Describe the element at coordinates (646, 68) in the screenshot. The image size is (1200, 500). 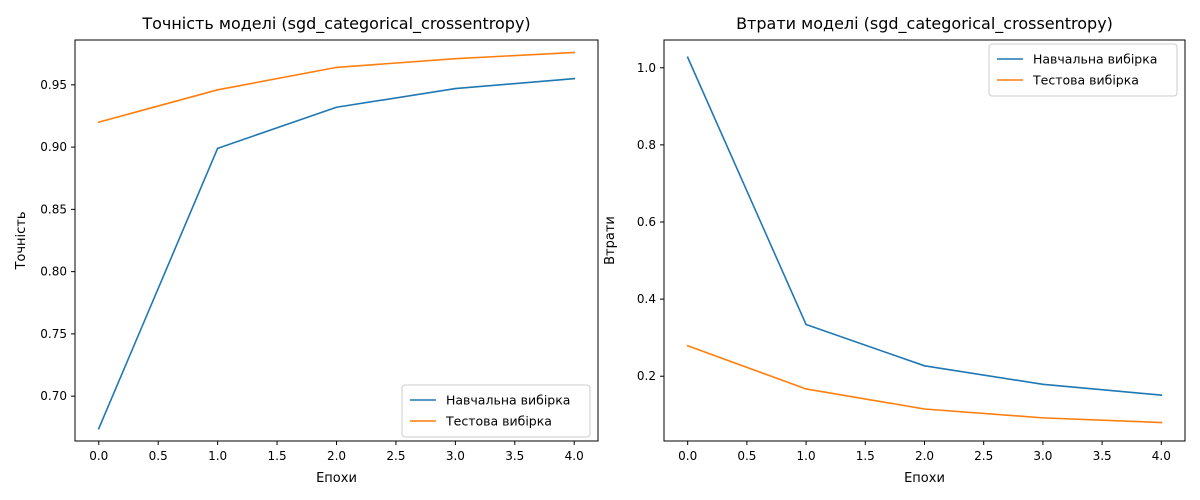
I see `y-tick-label: 1.0` at that location.